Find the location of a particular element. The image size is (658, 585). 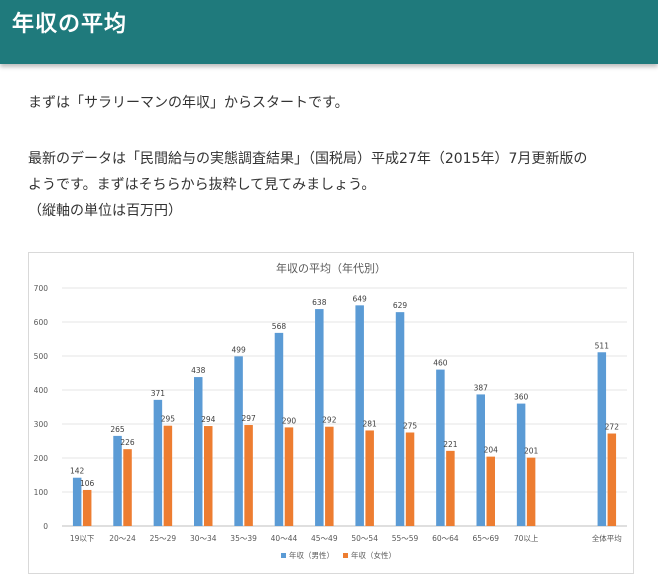

x-tick-label: 65～69 is located at coordinates (485, 538).